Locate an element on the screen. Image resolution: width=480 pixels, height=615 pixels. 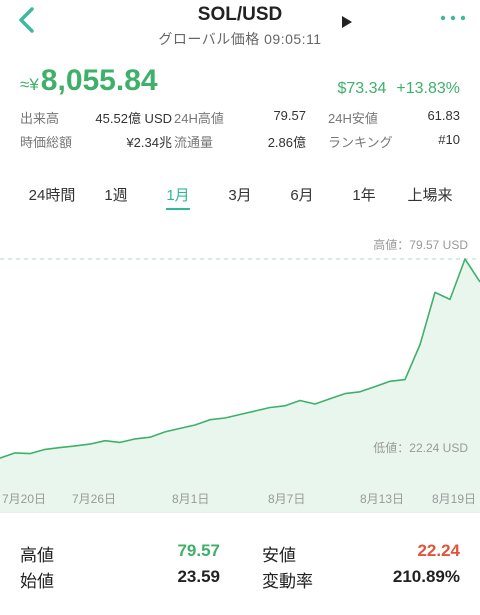
chart-high-label-text: 高値： is located at coordinates (391, 245).